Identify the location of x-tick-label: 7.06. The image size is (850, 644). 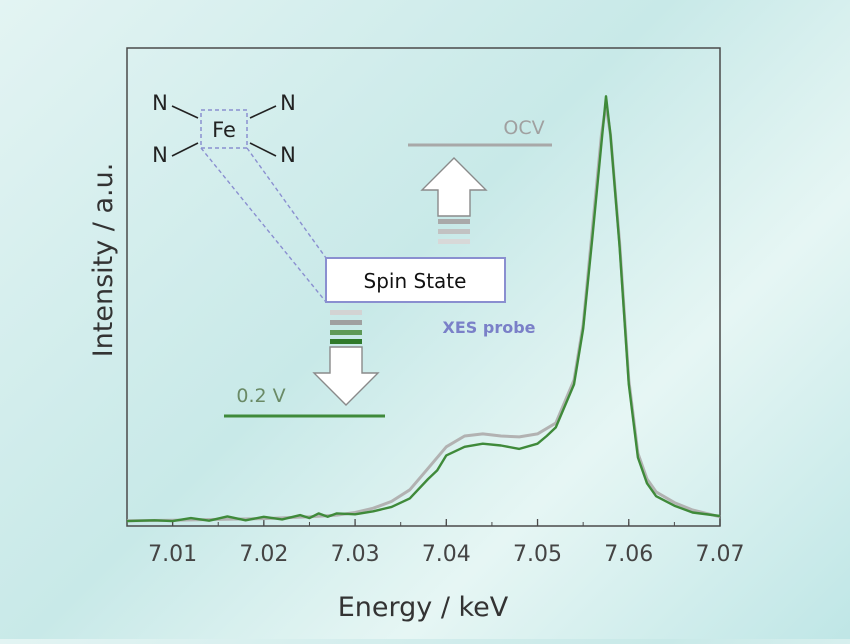
(628, 554).